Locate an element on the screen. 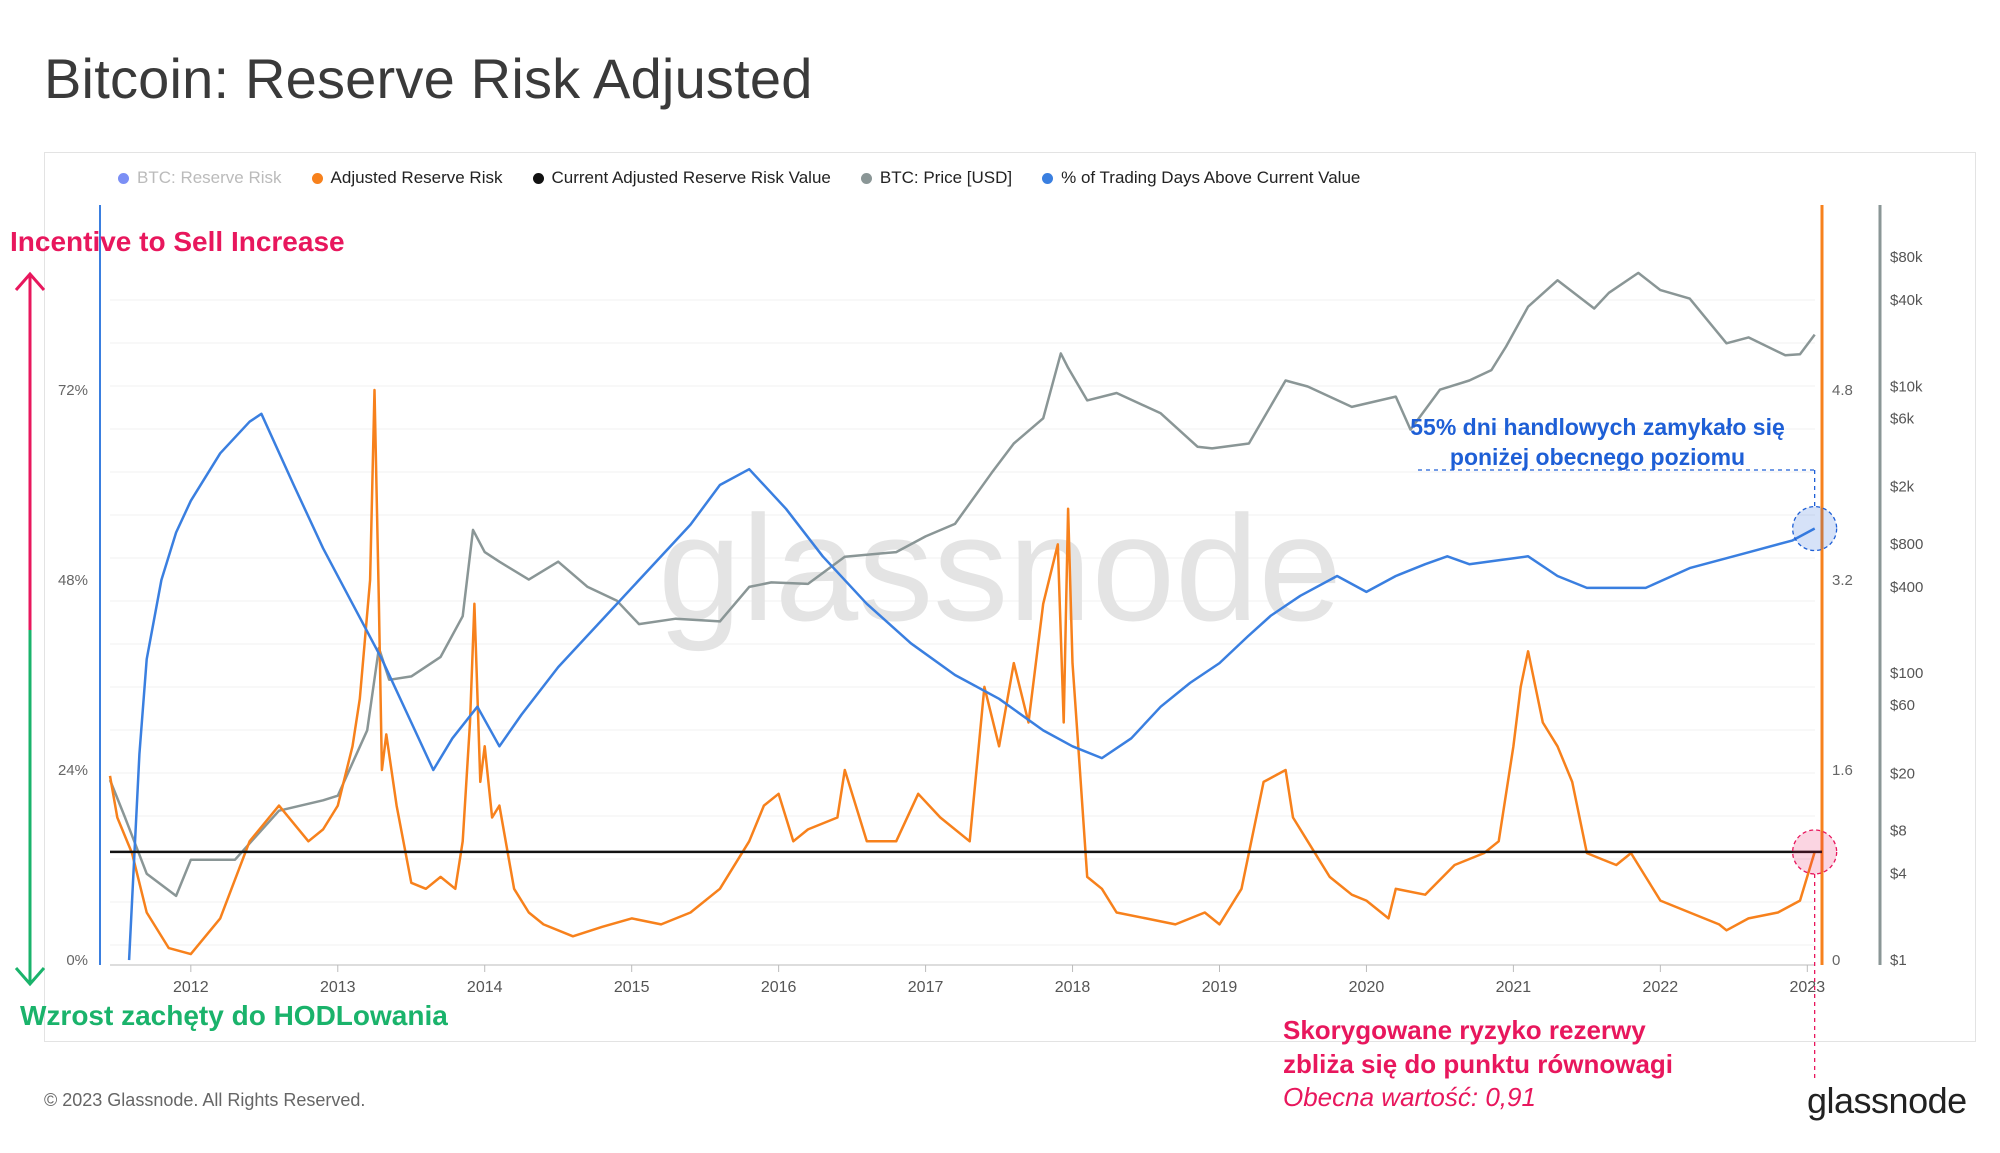 Image resolution: width=2000 pixels, height=1153 pixels. x-axis-tick-label: 2013 is located at coordinates (338, 987).